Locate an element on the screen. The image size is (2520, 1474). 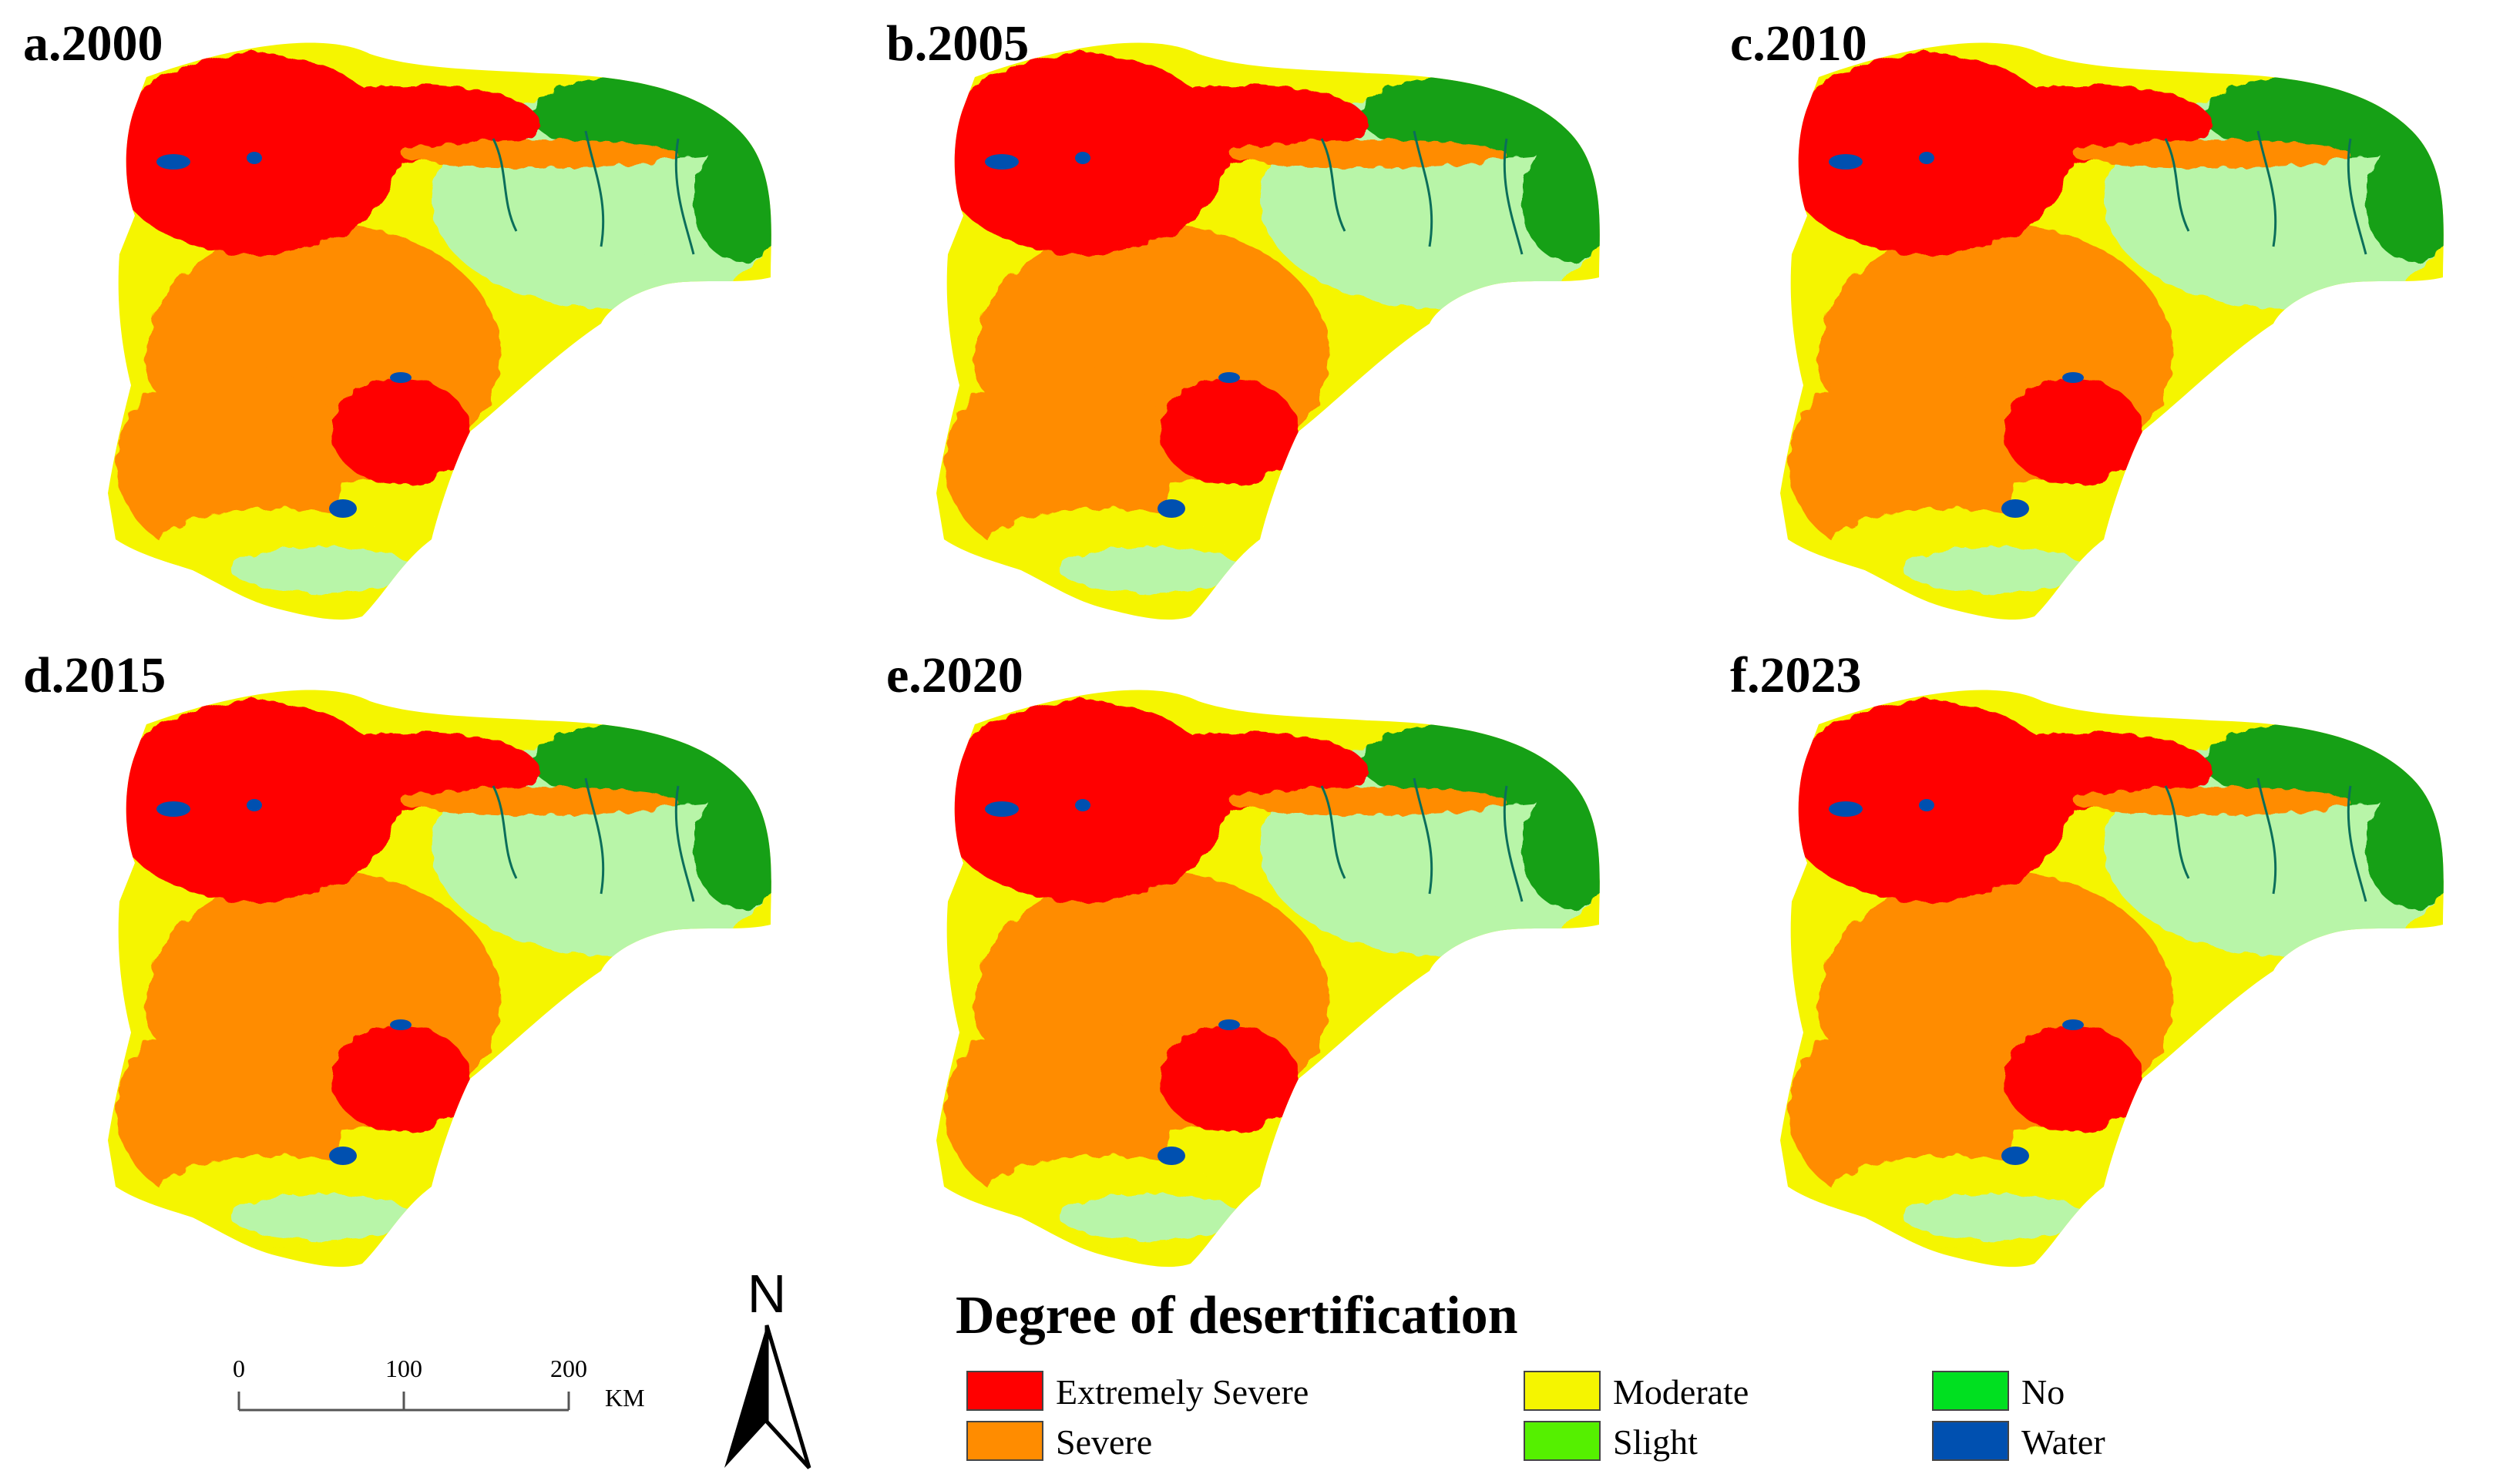
map-panel-d: d.2015 is located at coordinates (412, 967).